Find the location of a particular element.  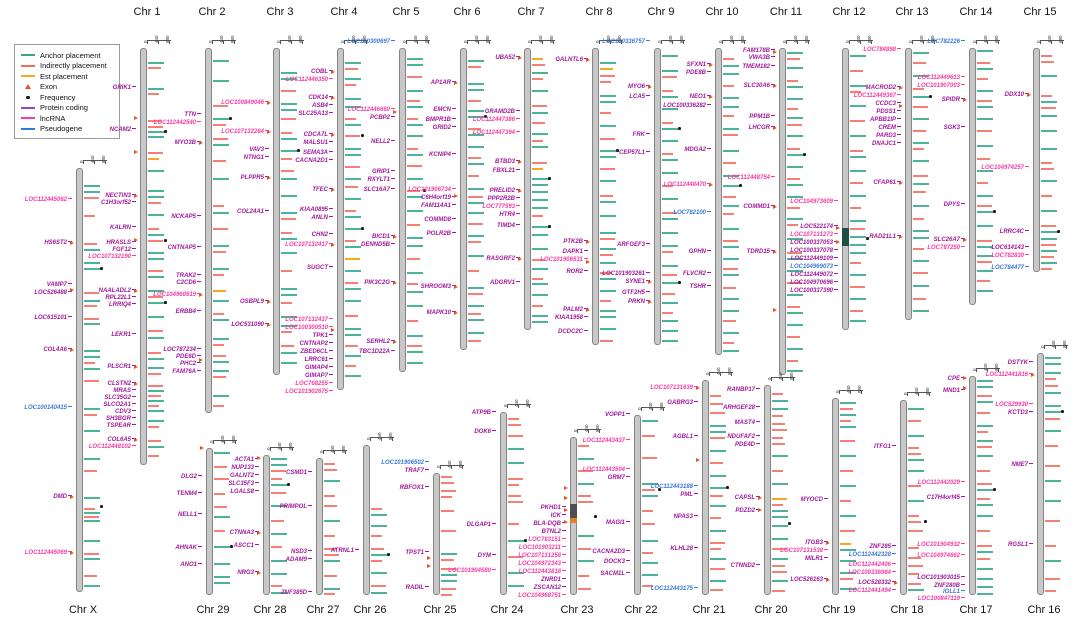

chromosome-label-chr-8: Chr 8 is located at coordinates (599, 12).